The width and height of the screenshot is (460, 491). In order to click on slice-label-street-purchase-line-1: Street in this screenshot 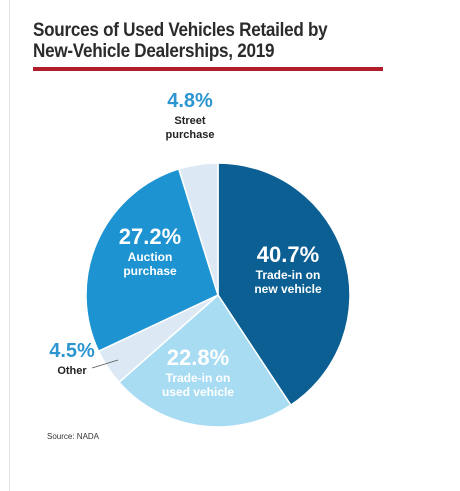, I will do `click(190, 121)`.